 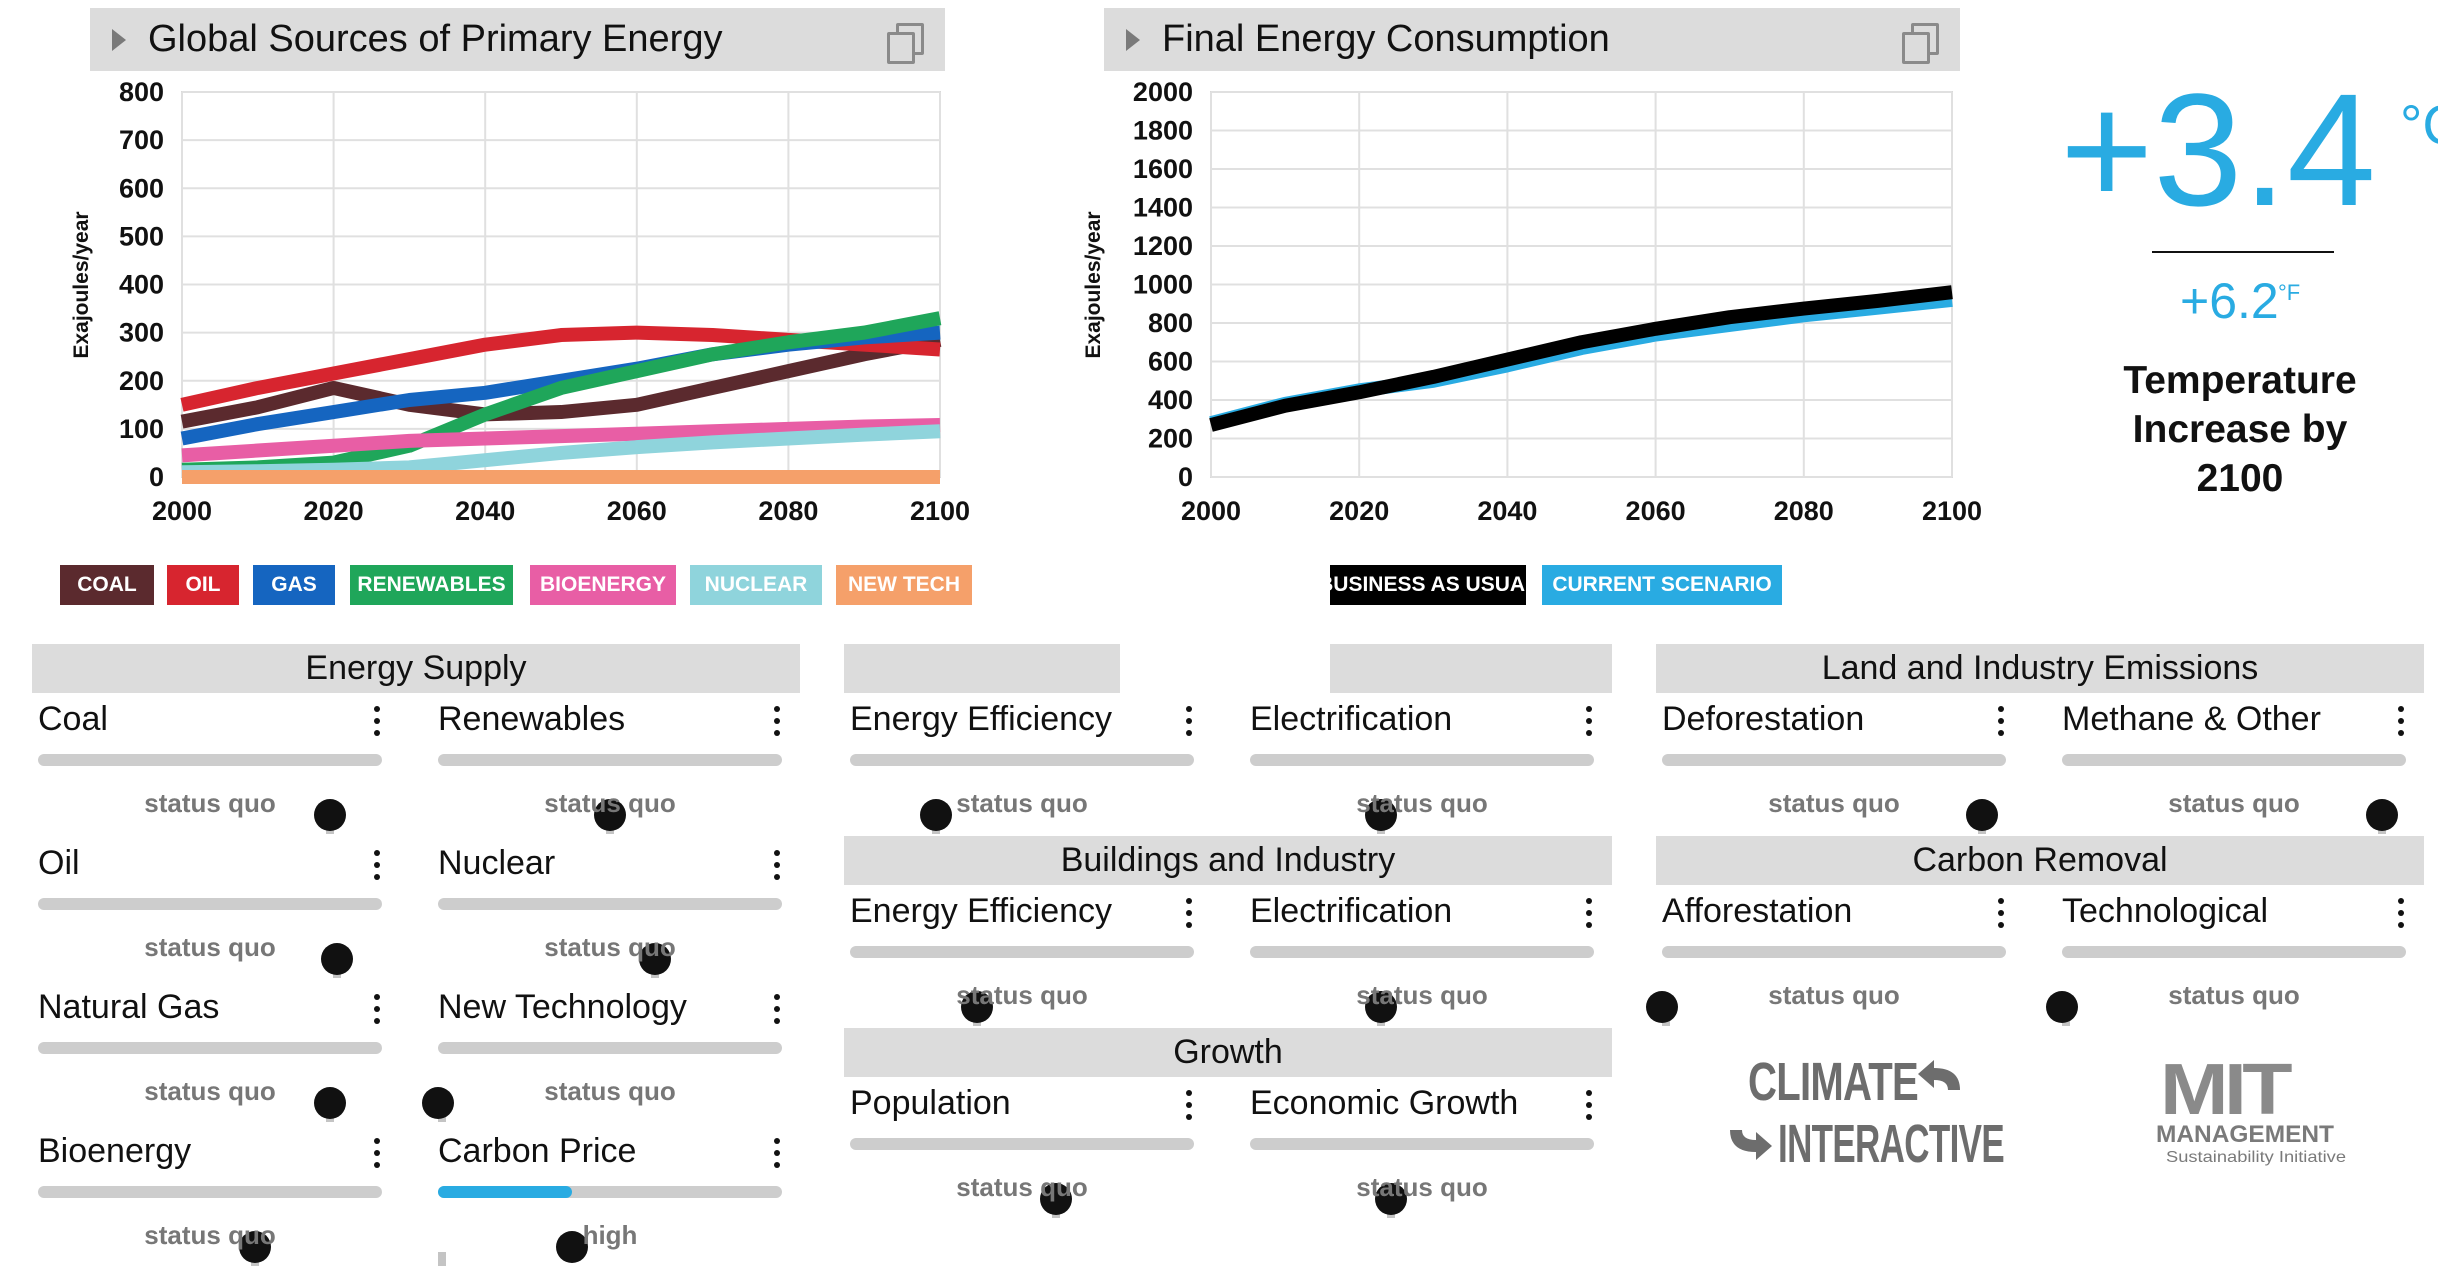 I want to click on primary-chart-header: Global Sources of Primary Energy, so click(x=517, y=39).